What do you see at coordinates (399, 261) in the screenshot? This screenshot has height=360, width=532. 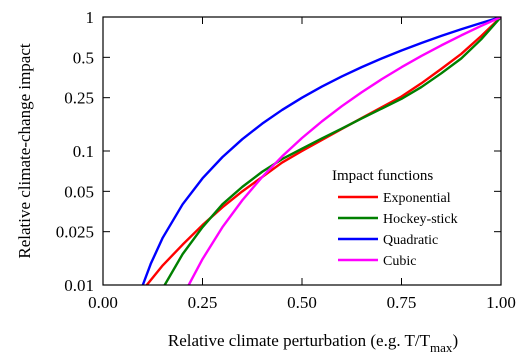 I see `legend-label: Cubic` at bounding box center [399, 261].